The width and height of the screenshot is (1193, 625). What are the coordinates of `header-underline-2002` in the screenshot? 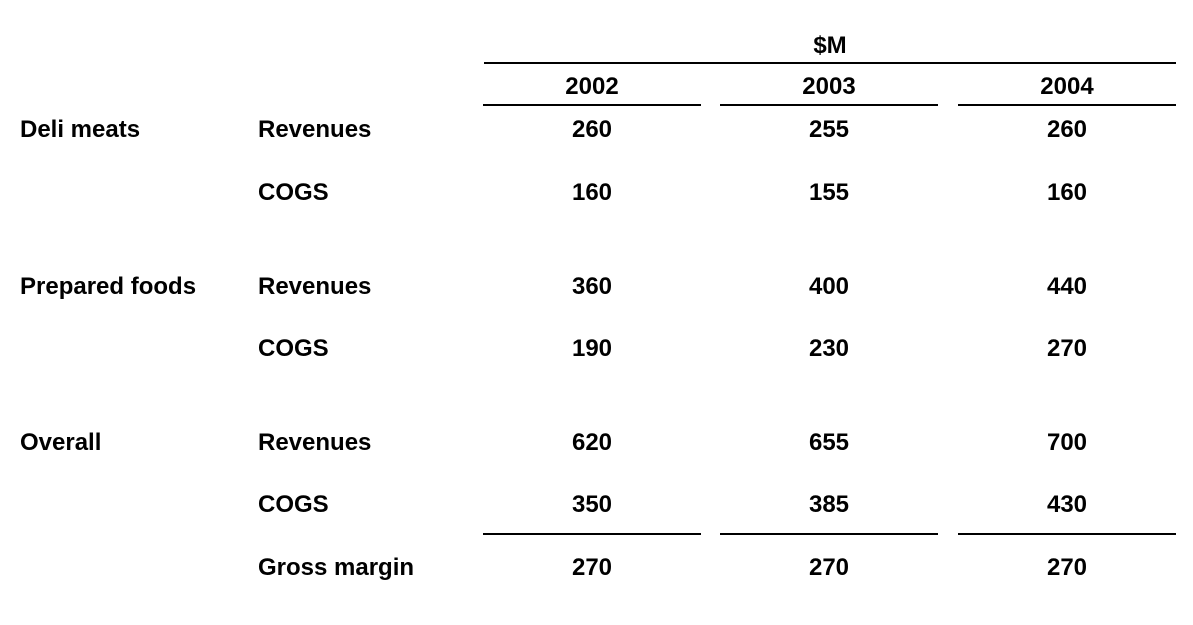 It's located at (592, 105).